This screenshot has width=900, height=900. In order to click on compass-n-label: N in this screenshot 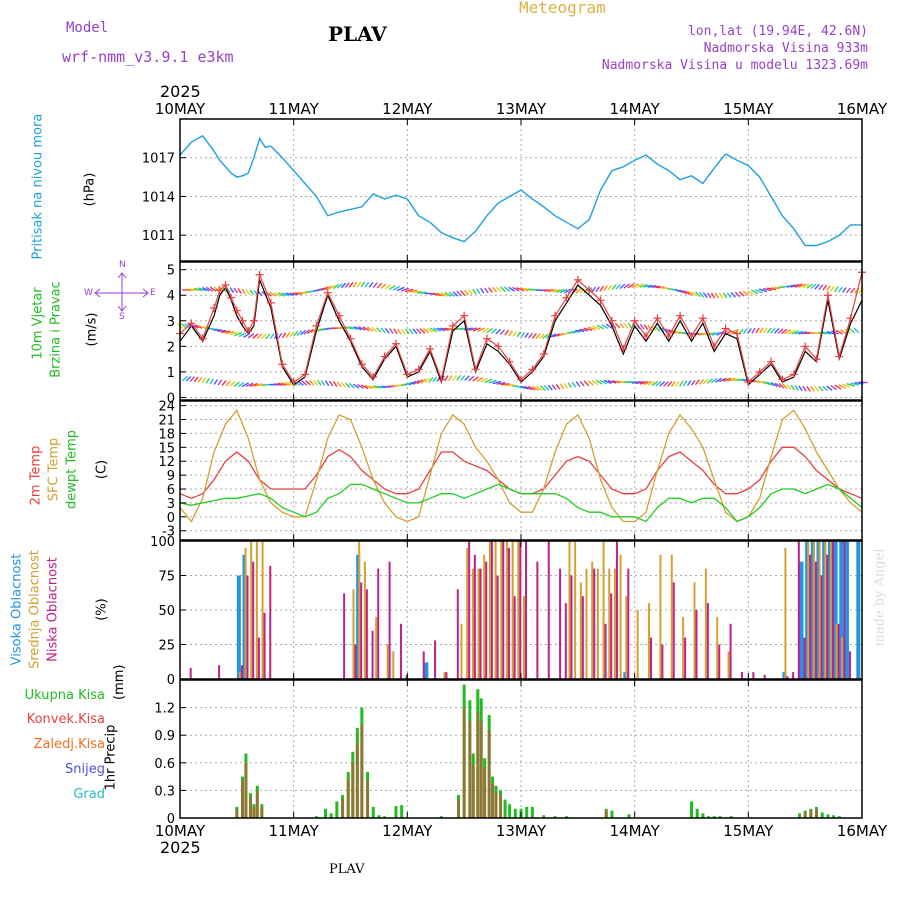, I will do `click(122, 265)`.